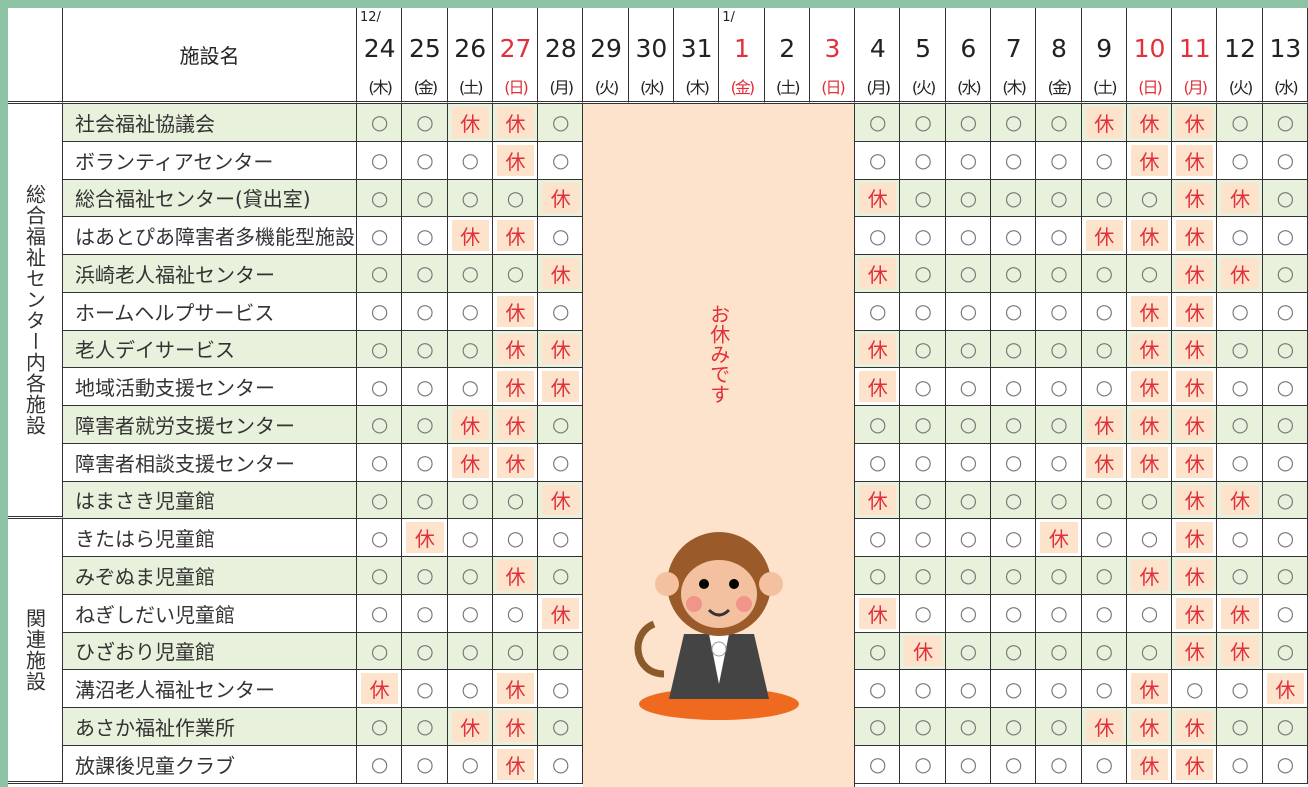 The image size is (1308, 787). What do you see at coordinates (210, 689) in the screenshot?
I see `facility-name: 溝沼老人福祉センター` at bounding box center [210, 689].